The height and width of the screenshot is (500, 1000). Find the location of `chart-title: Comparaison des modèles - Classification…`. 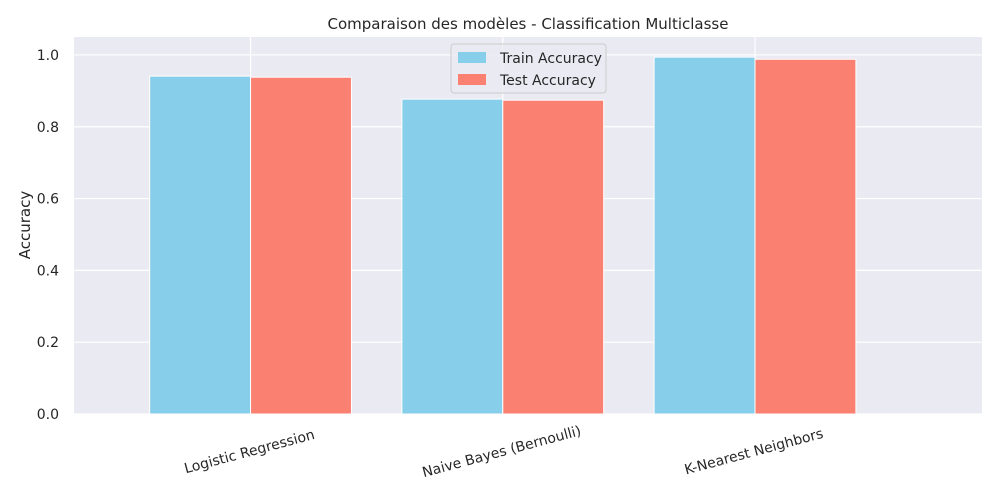

chart-title: Comparaison des modèles - Classification… is located at coordinates (528, 24).